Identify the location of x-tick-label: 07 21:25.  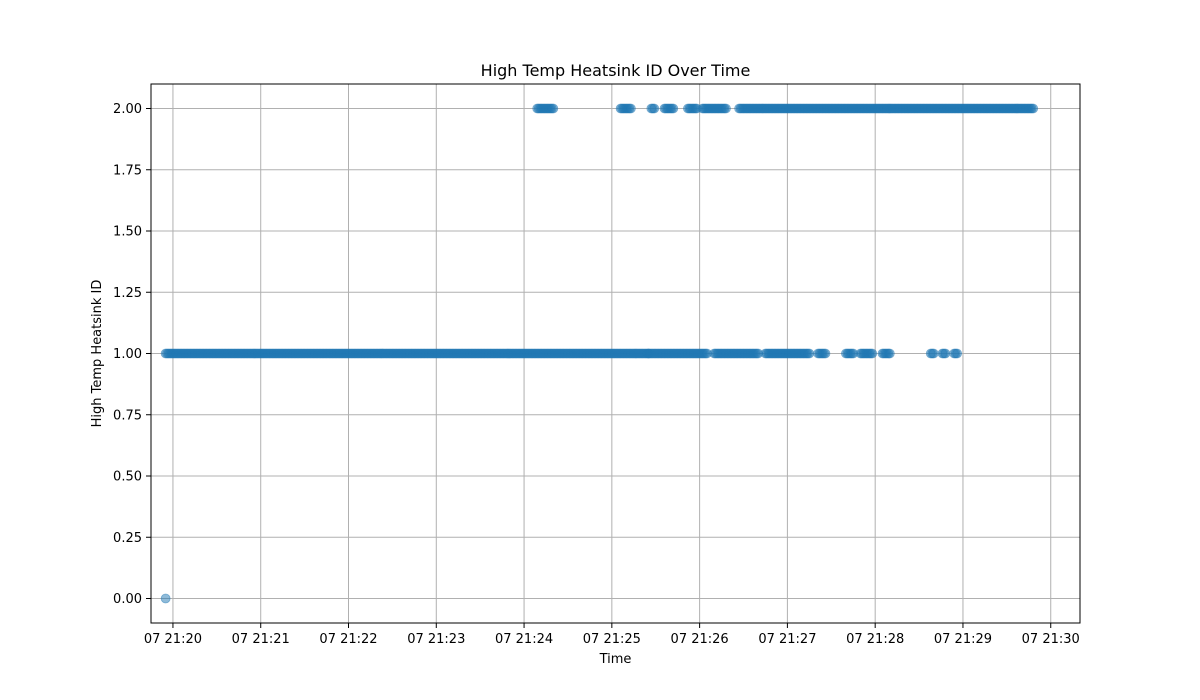
(612, 639).